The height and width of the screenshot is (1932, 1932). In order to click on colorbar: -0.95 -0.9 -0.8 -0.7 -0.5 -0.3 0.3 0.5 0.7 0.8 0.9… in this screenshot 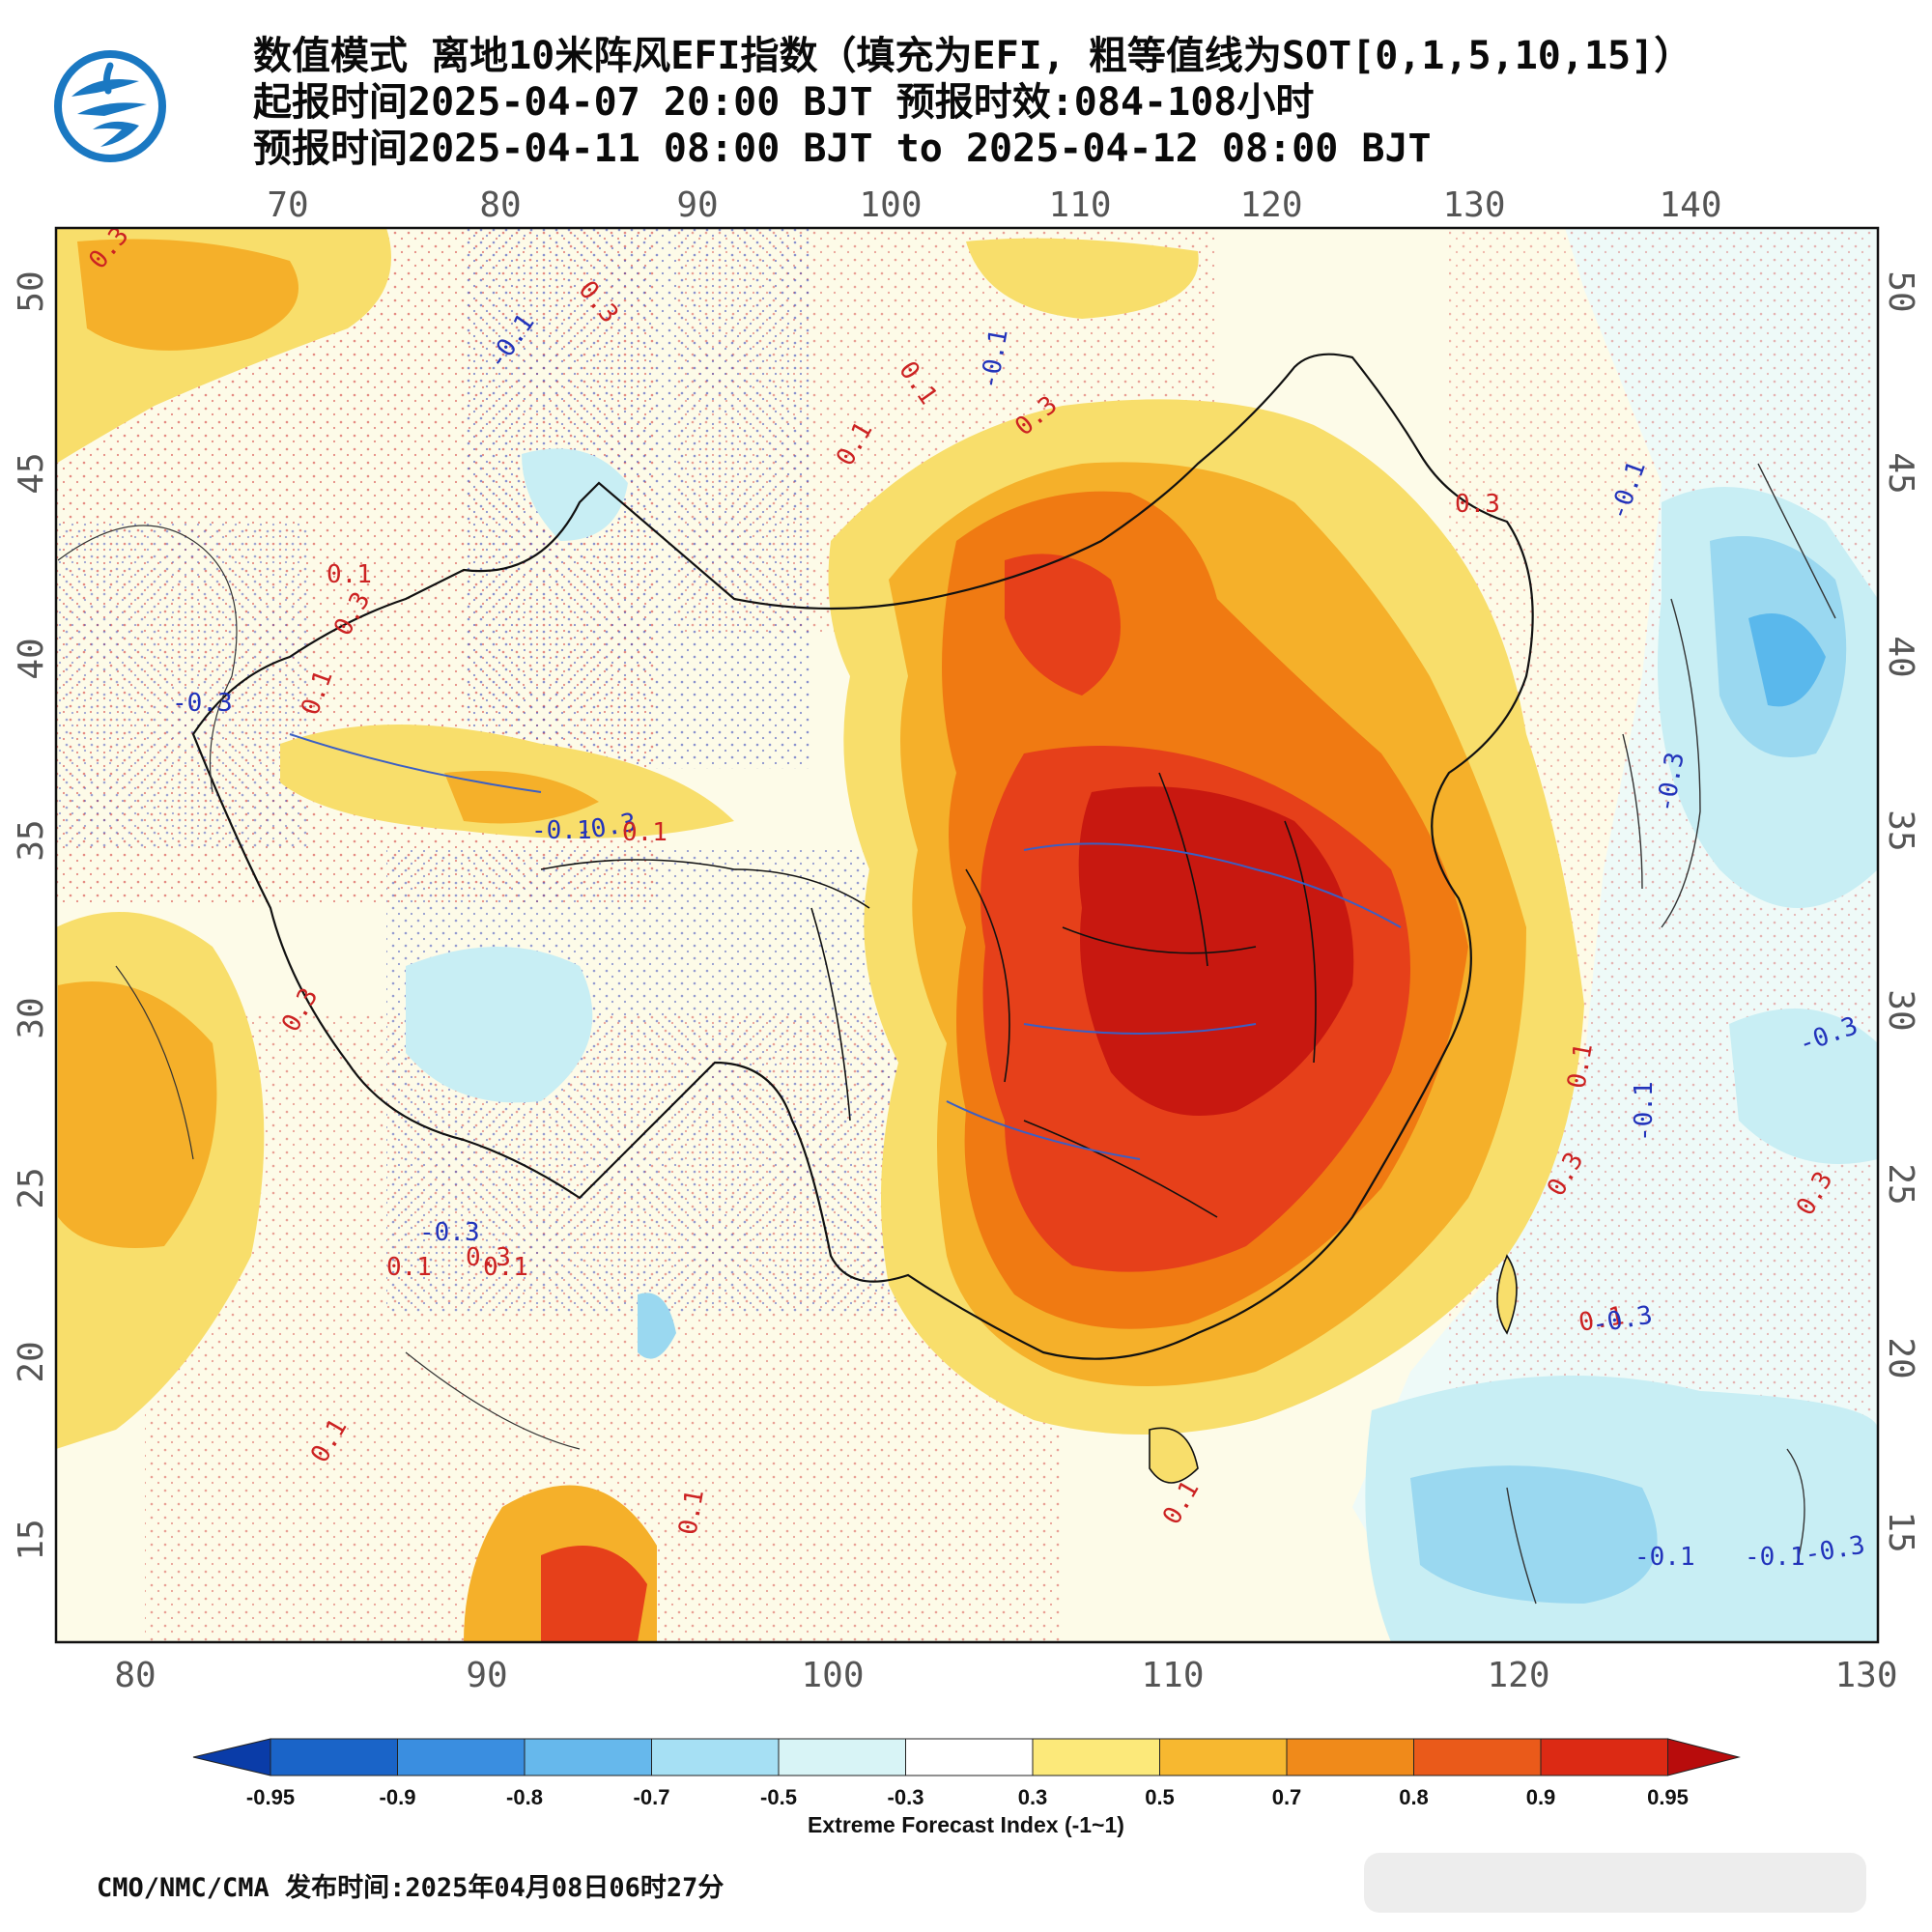, I will do `click(966, 1773)`.